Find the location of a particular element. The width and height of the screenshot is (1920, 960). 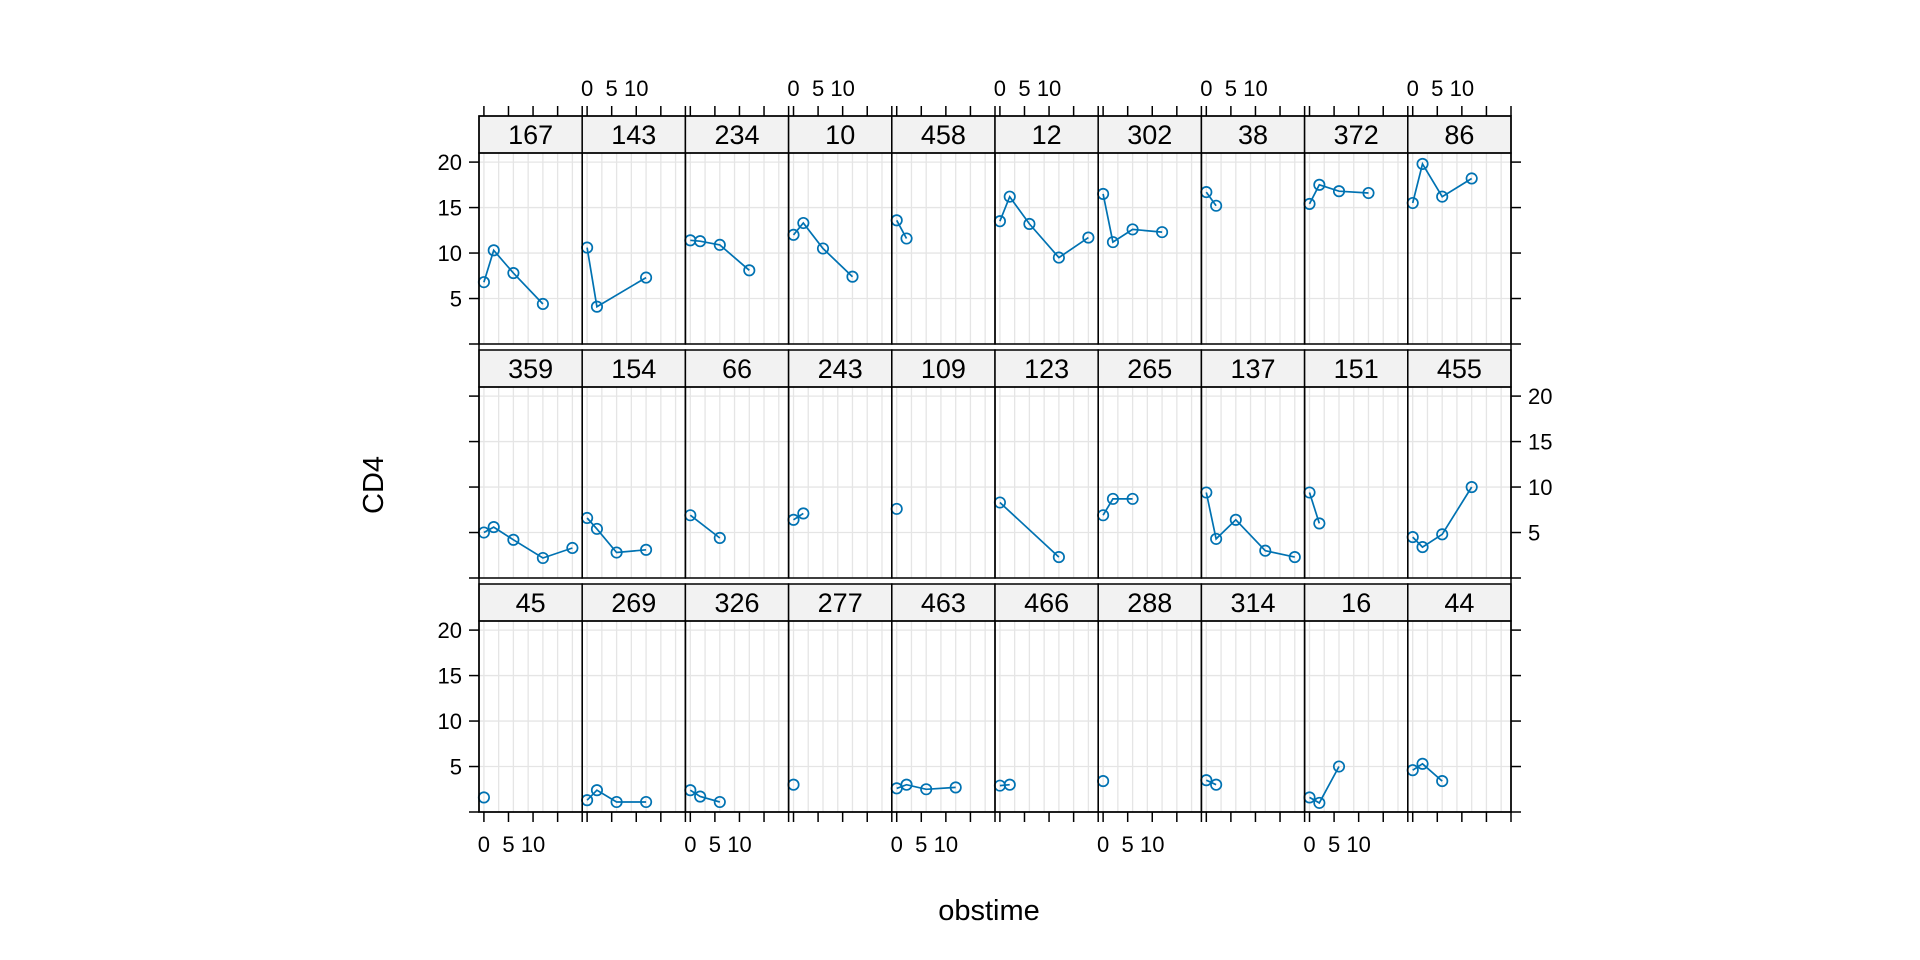

panel-strip-label: 463 is located at coordinates (943, 603).